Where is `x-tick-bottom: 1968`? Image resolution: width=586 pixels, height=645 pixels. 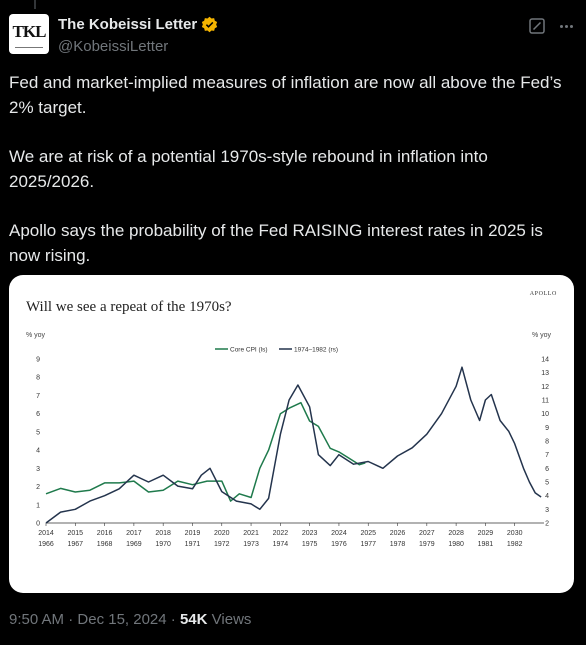
x-tick-bottom: 1968 is located at coordinates (105, 544).